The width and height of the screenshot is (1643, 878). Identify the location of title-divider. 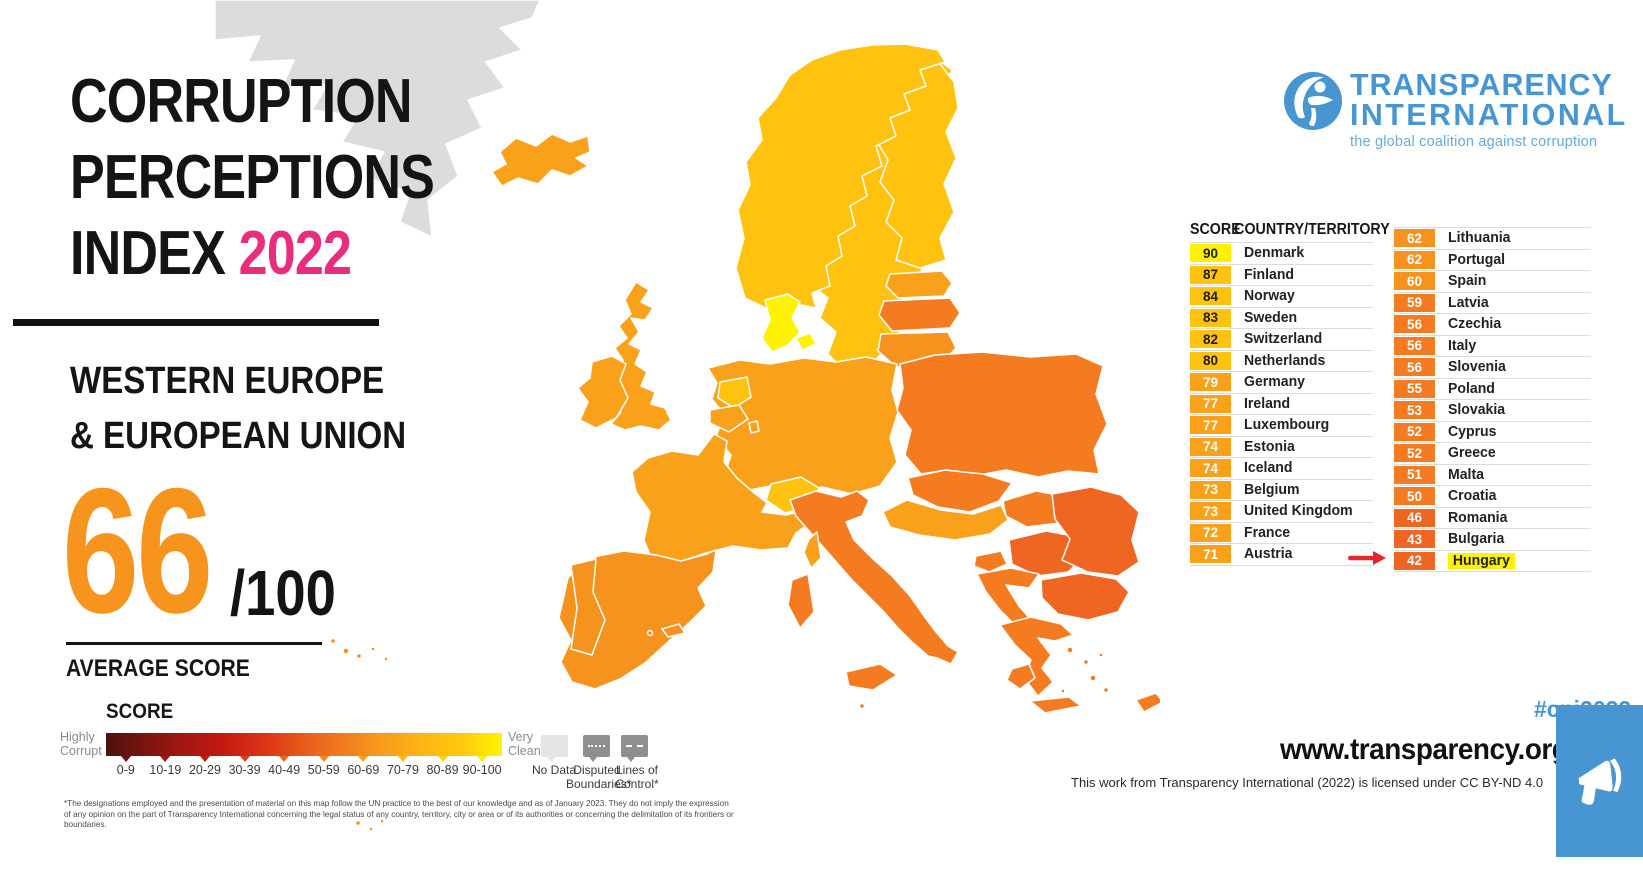
(196, 322).